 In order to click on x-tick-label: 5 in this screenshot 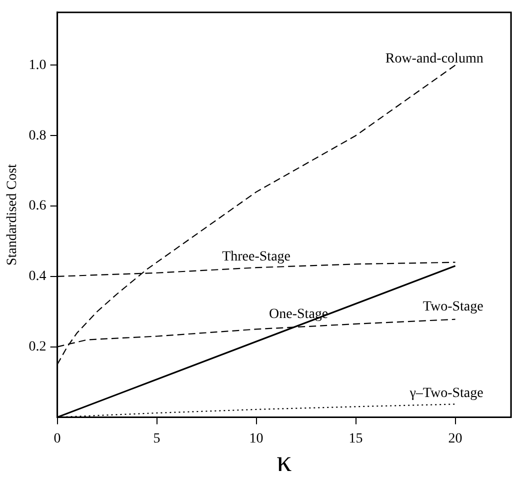, I will do `click(156, 438)`.